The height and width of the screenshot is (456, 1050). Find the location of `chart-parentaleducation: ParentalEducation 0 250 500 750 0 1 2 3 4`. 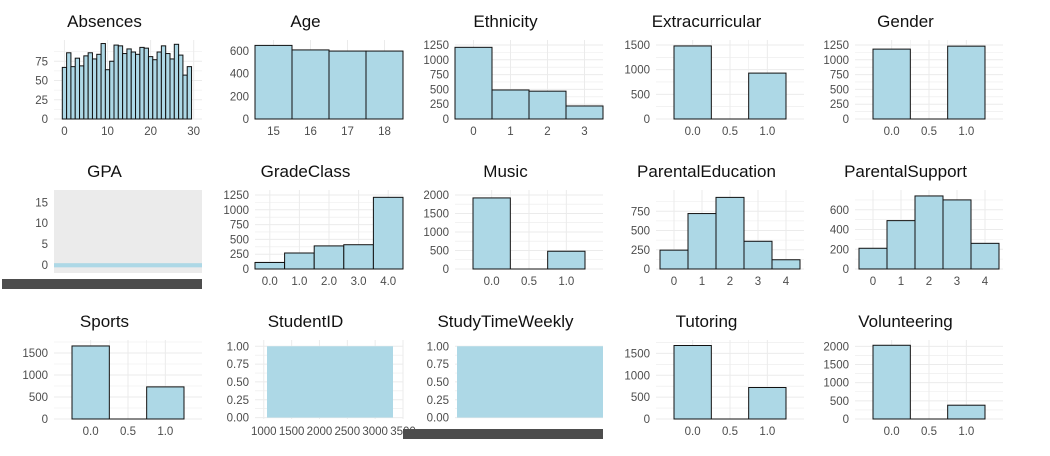

chart-parentaleducation: ParentalEducation 0 250 500 750 0 1 2 3 4 is located at coordinates (706, 231).